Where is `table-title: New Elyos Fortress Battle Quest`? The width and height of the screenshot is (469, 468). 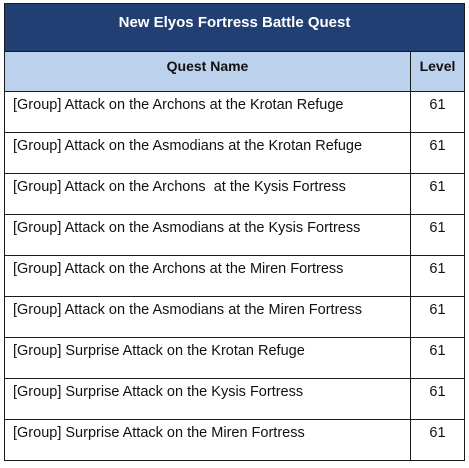
table-title: New Elyos Fortress Battle Quest is located at coordinates (234, 27).